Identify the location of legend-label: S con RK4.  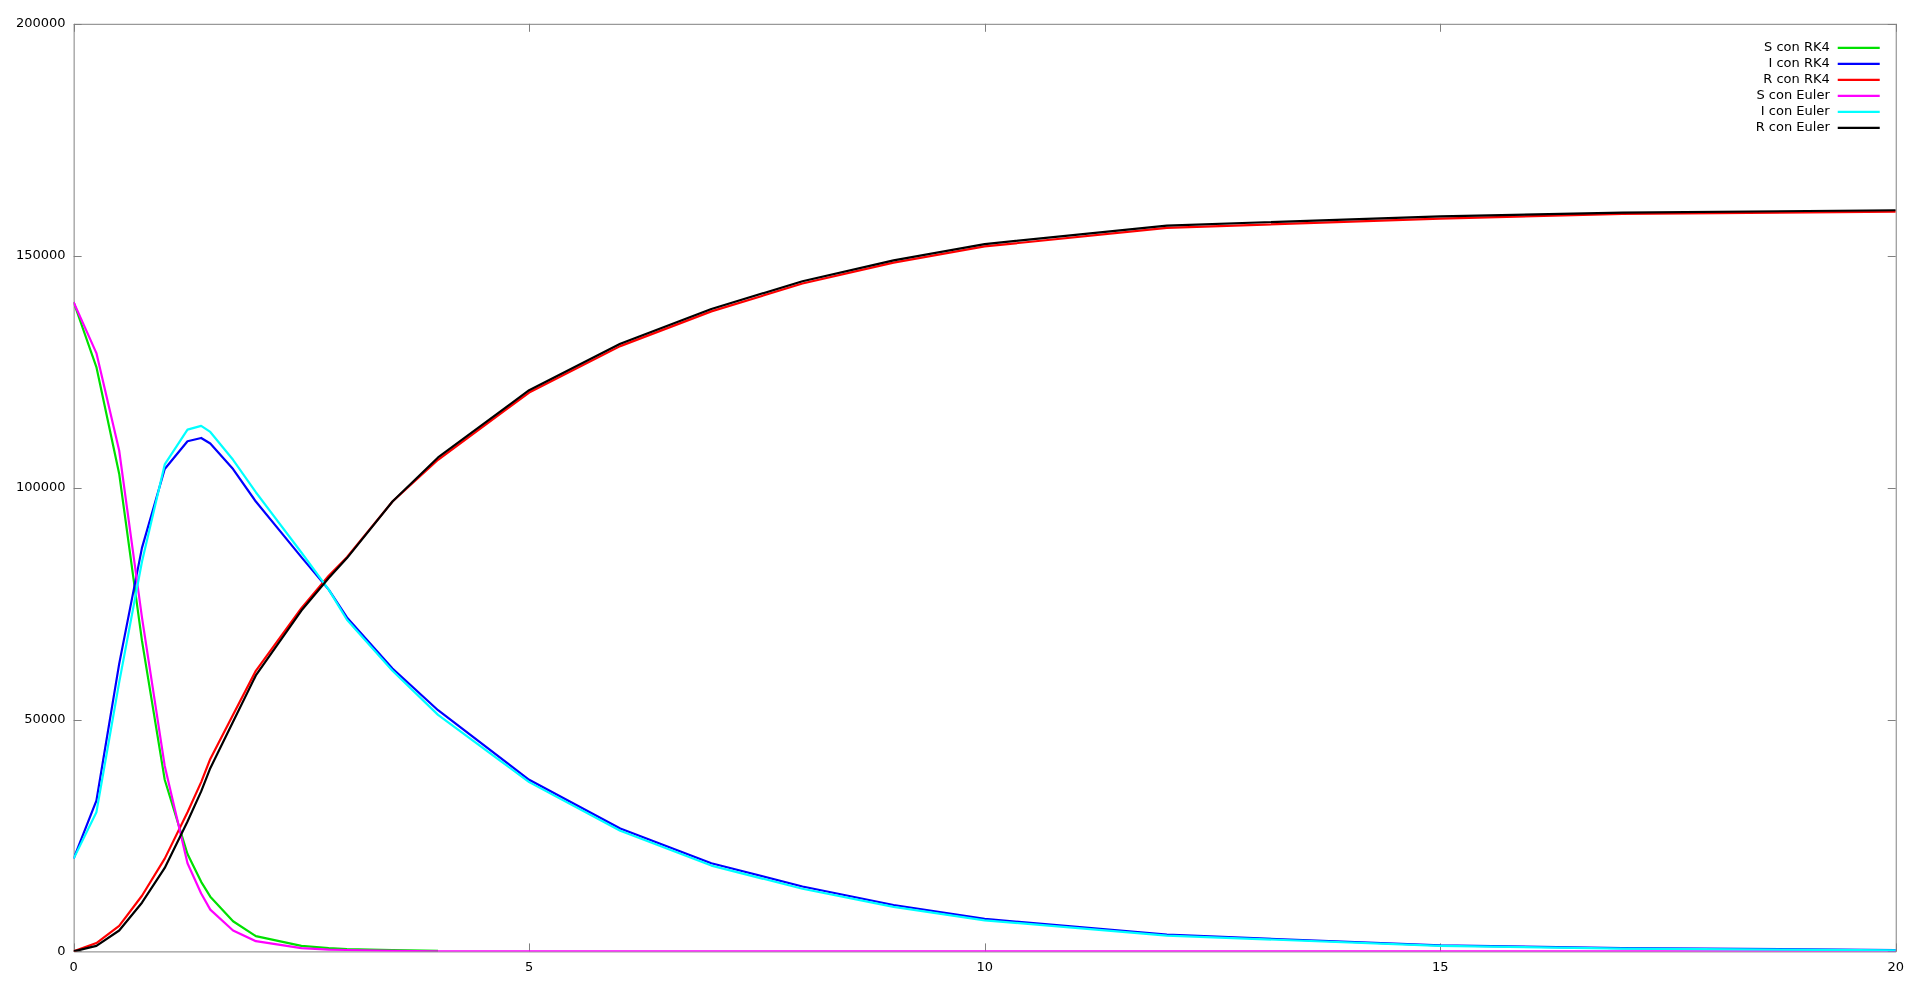
(1797, 47).